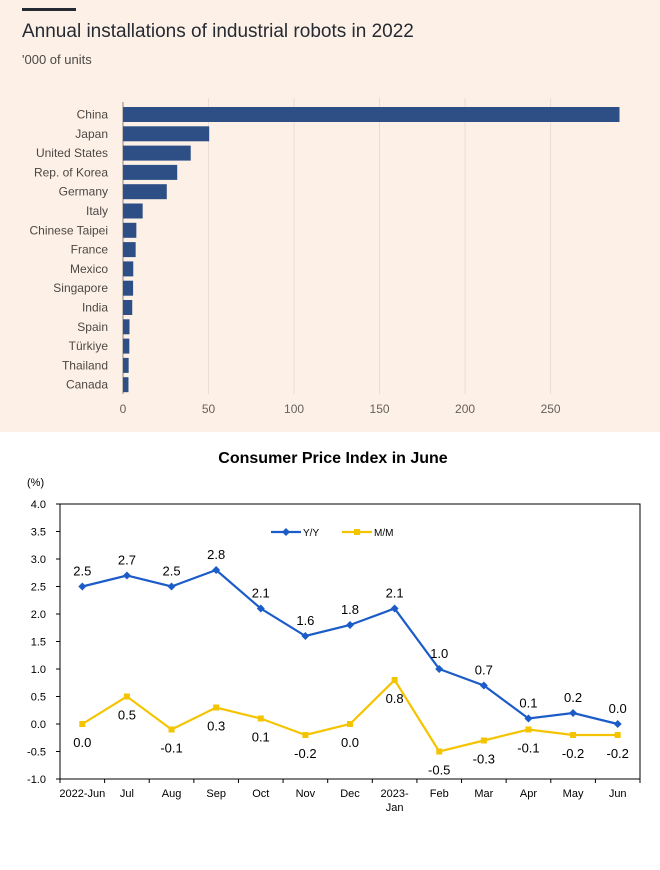 Image resolution: width=660 pixels, height=870 pixels. Describe the element at coordinates (38, 615) in the screenshot. I see `y-tick-label: 2.0` at that location.